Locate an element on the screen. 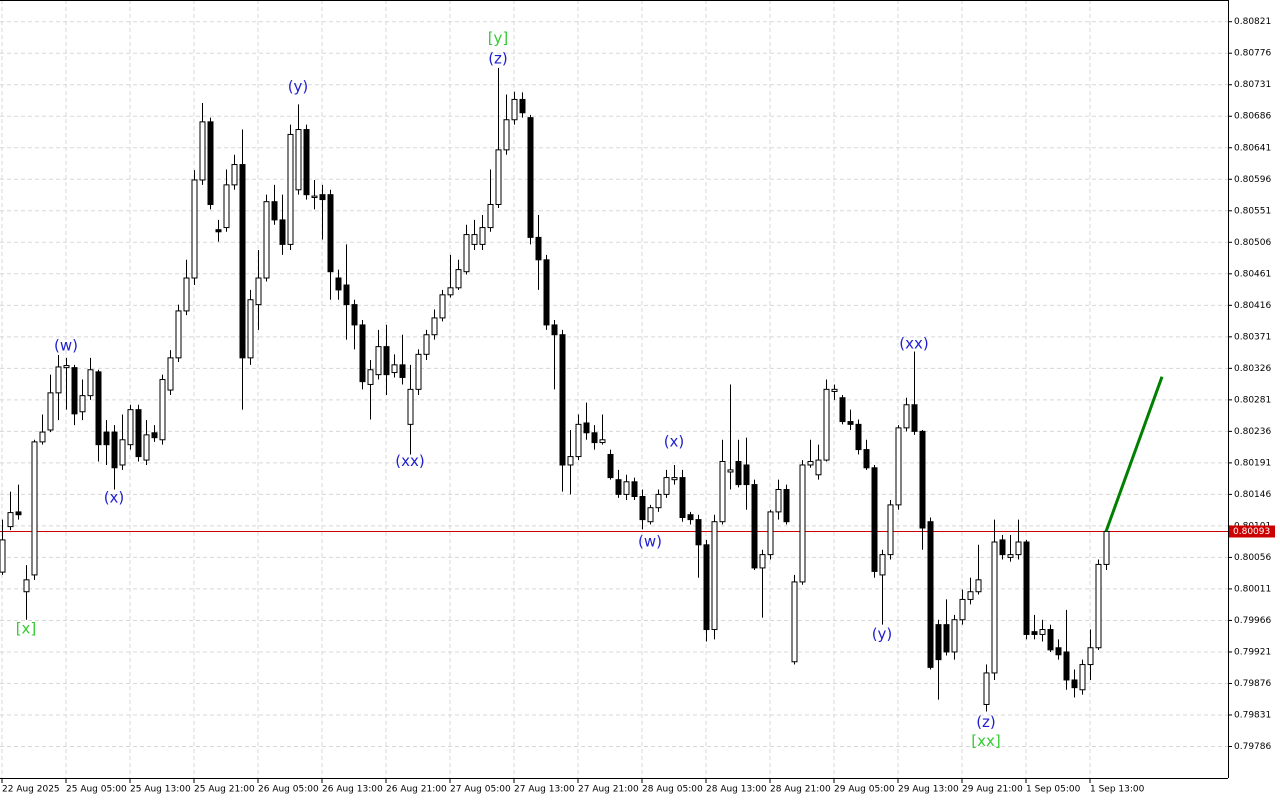 The height and width of the screenshot is (800, 1280). y-tick-label: 0.80506 is located at coordinates (1252, 243).